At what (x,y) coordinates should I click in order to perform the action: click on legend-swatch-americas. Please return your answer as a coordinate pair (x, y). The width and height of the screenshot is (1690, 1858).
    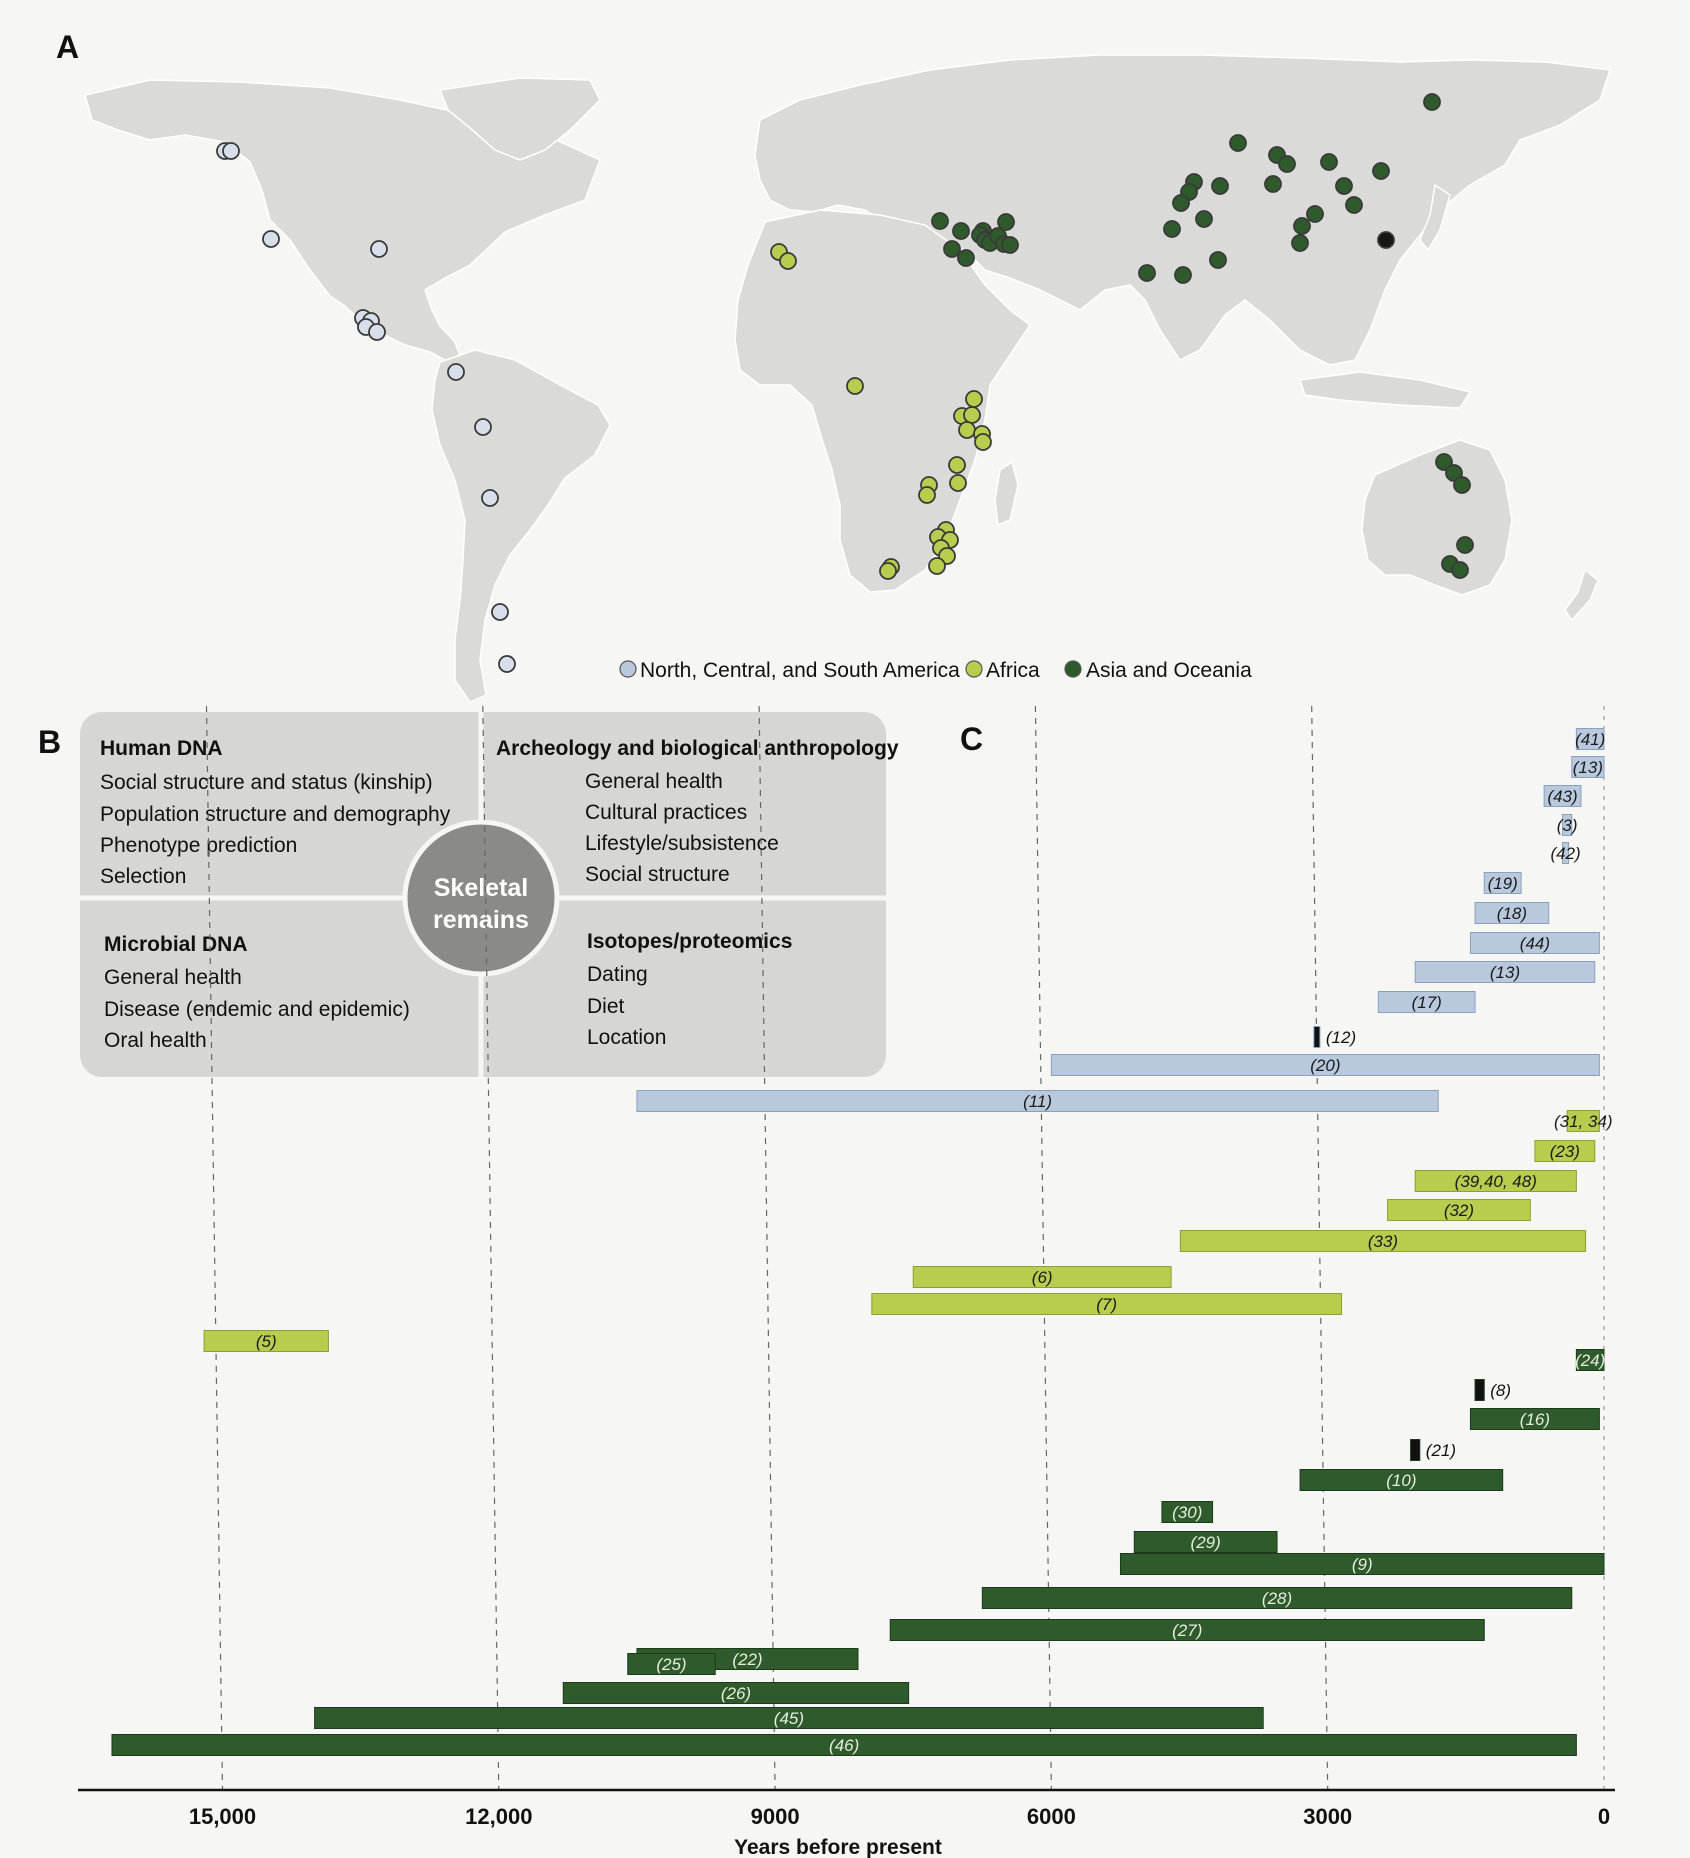
    Looking at the image, I should click on (628, 669).